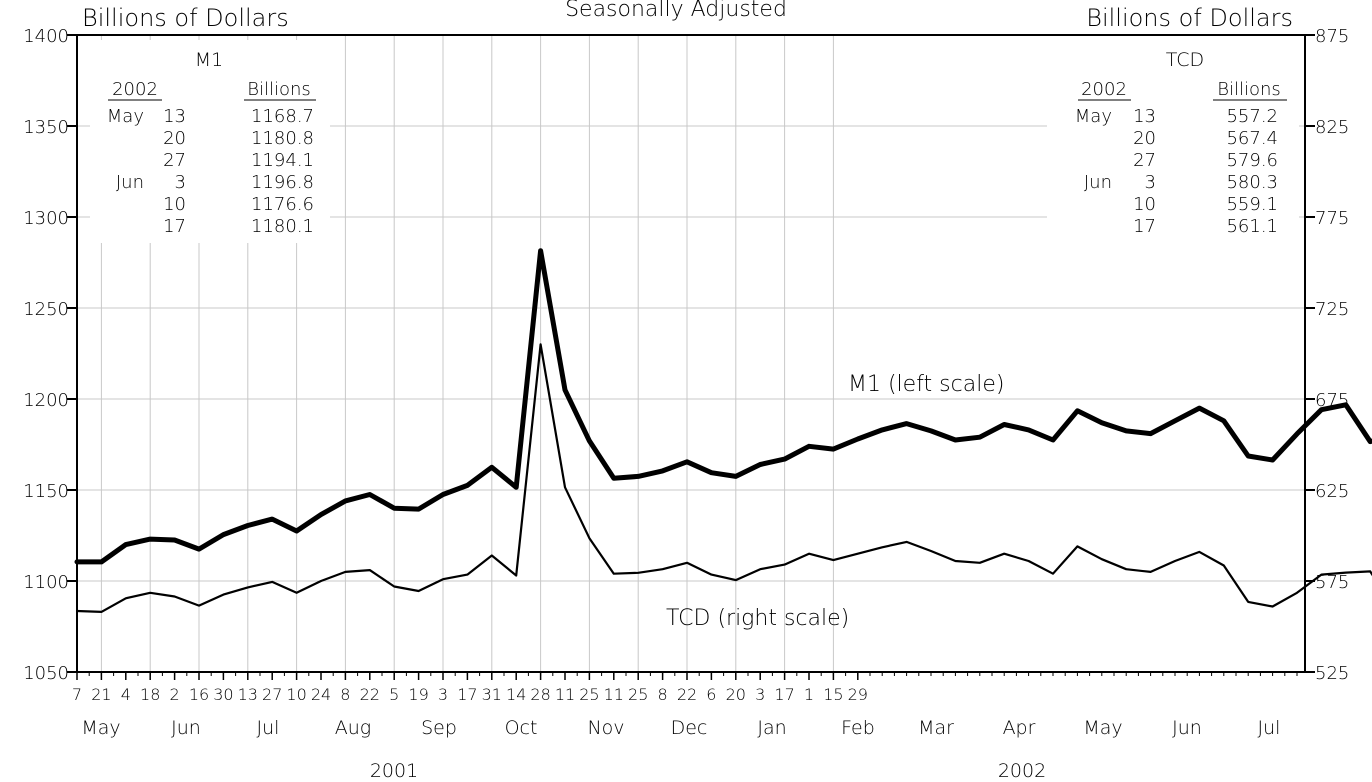 Image resolution: width=1372 pixels, height=782 pixels. What do you see at coordinates (1249, 89) in the screenshot?
I see `tcd-table-value-header: Billions` at bounding box center [1249, 89].